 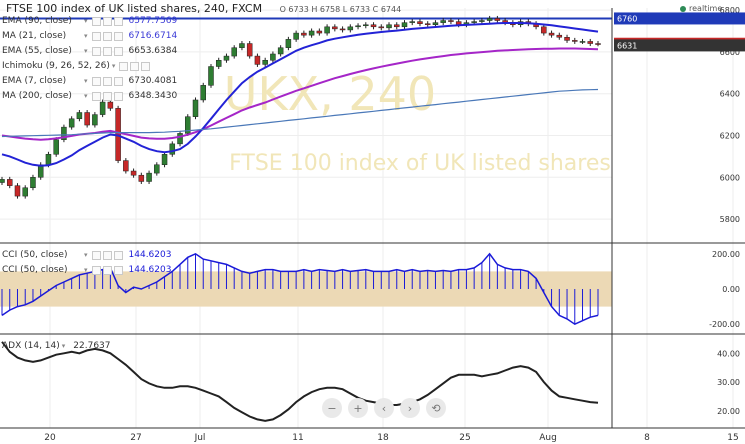 I want to click on price-legend-row: EMA (55, close) ▾ 6653.6384, so click(x=89, y=51).